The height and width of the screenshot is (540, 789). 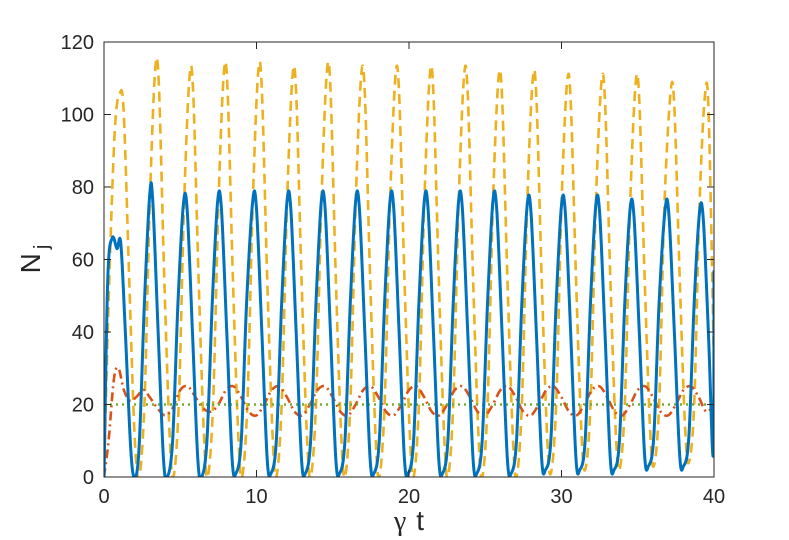 I want to click on x-tick-label: 10, so click(x=256, y=497).